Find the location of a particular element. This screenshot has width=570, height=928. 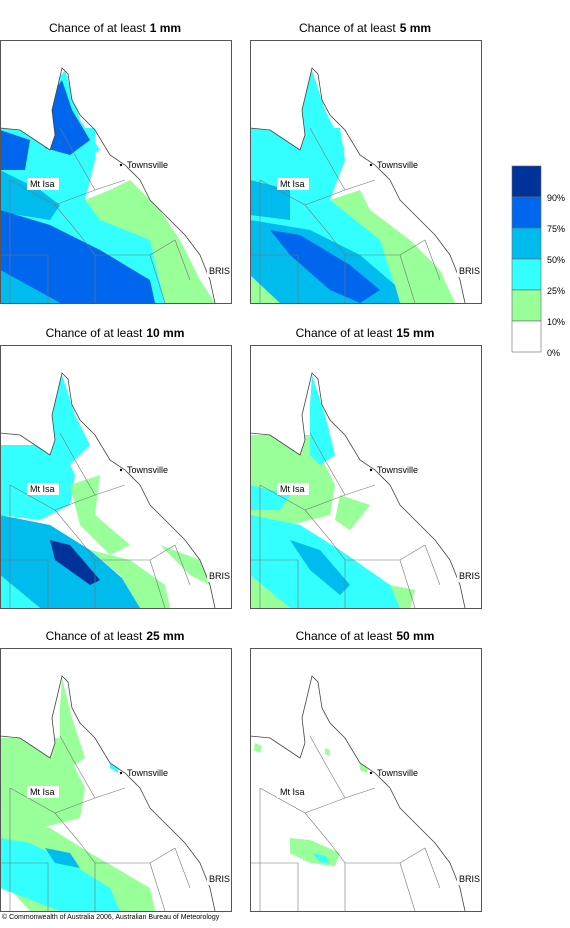

title-amount: 25 mm is located at coordinates (165, 636).